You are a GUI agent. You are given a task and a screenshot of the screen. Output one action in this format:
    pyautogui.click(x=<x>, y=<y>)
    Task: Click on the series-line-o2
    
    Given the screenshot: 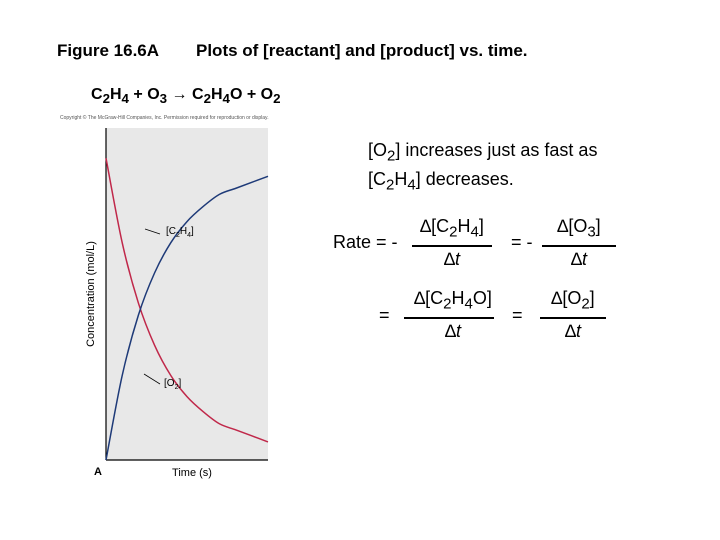 What is the action you would take?
    pyautogui.click(x=187, y=318)
    